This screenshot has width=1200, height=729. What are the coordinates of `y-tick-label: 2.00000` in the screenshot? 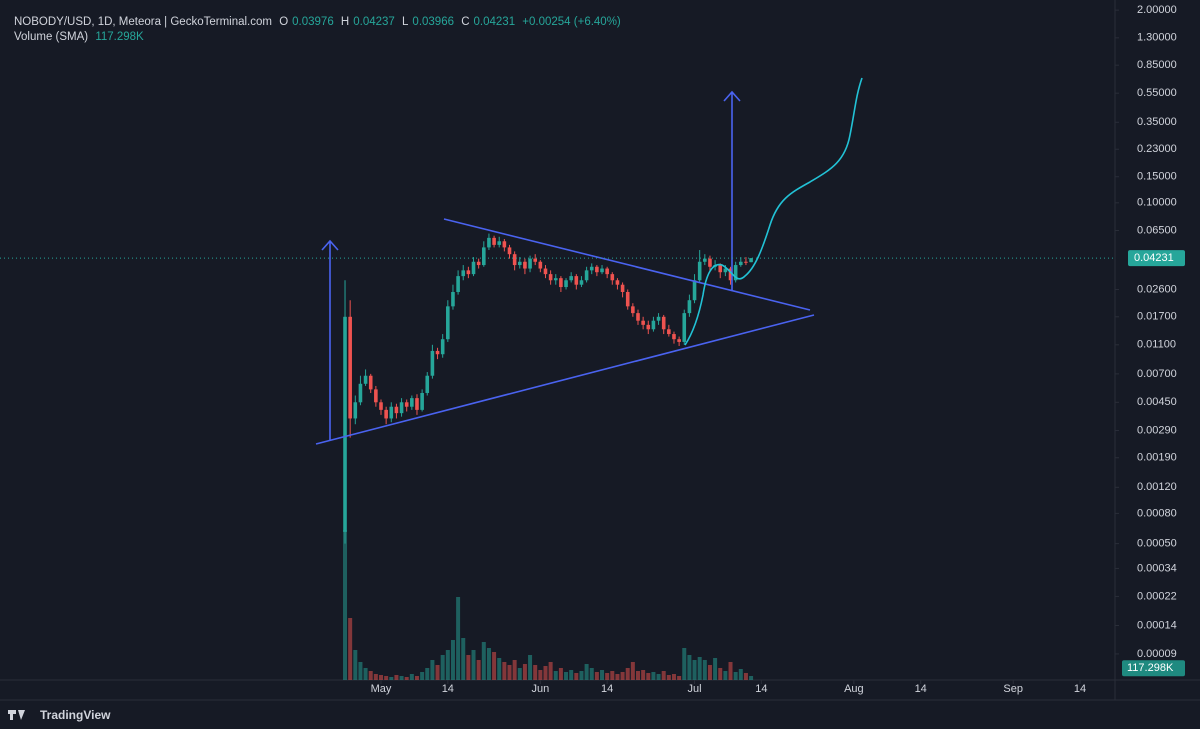 It's located at (1157, 10).